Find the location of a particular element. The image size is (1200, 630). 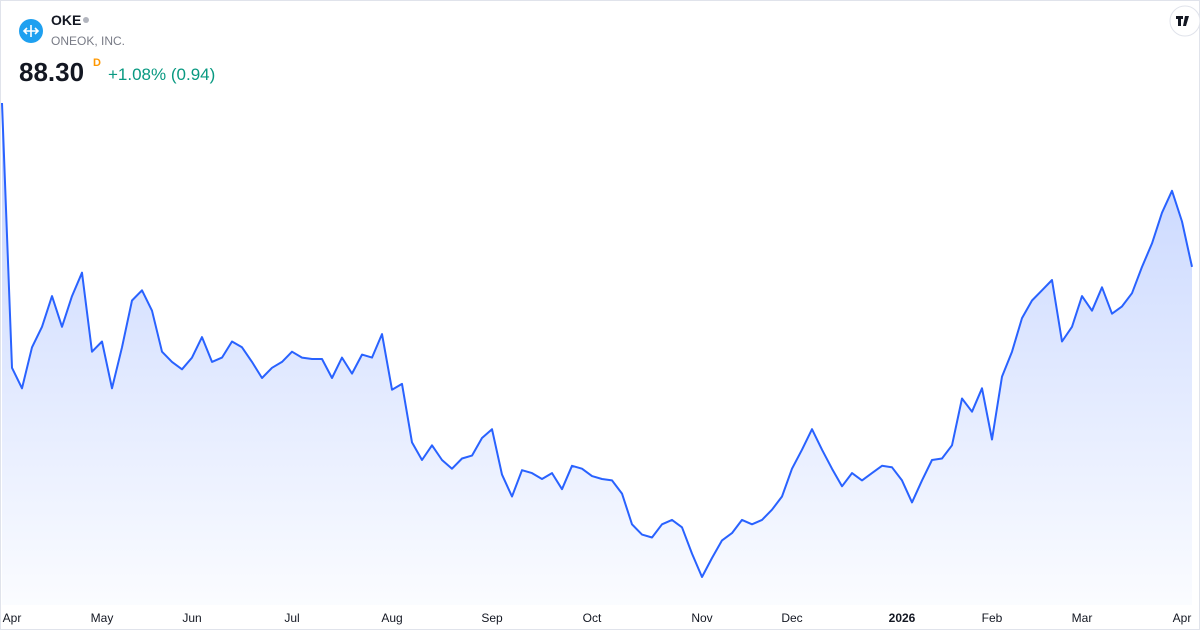

logo-mark is located at coordinates (31, 31).